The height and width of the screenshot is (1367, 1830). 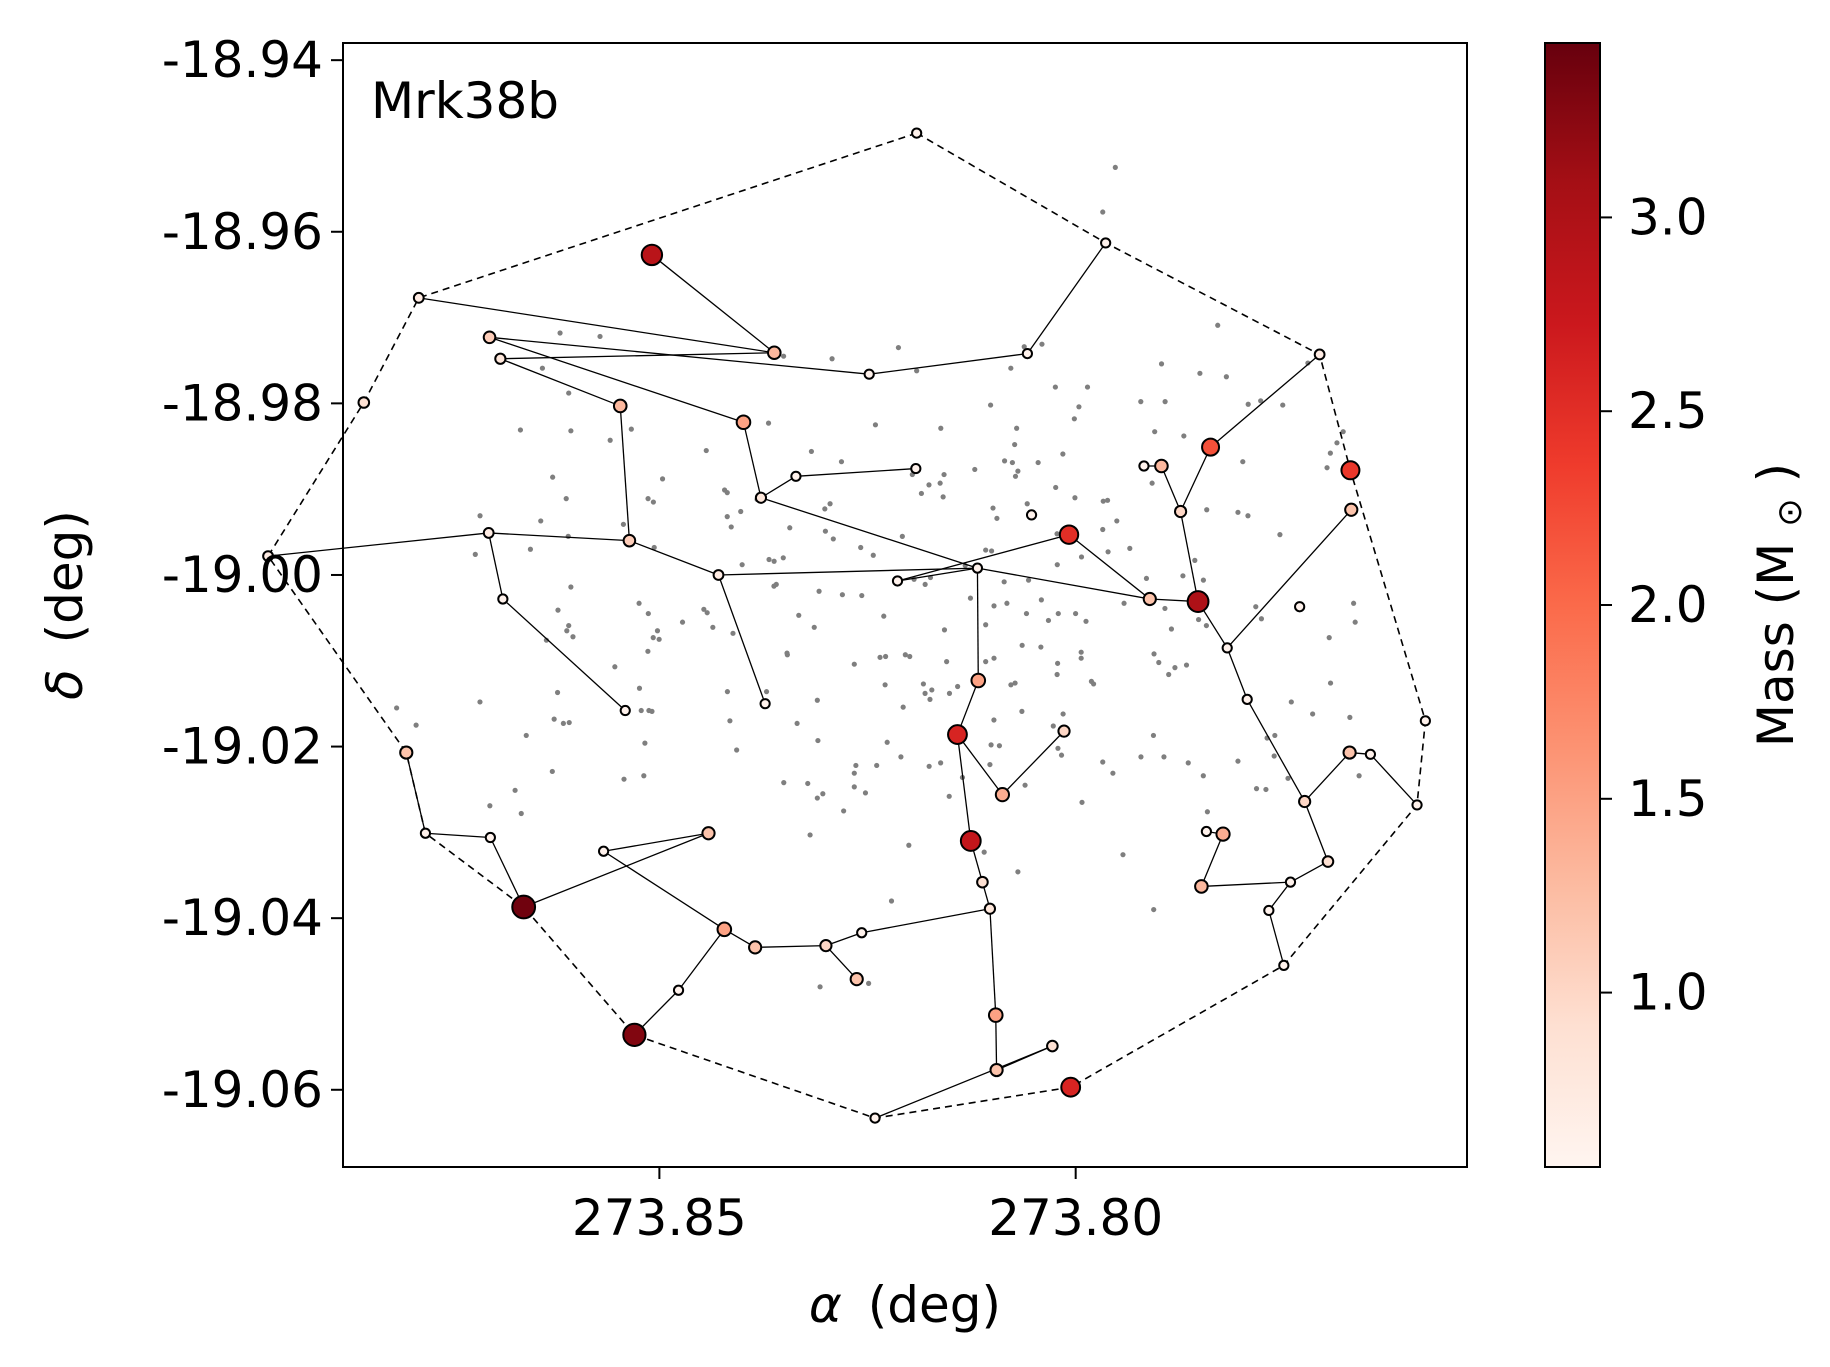 What do you see at coordinates (242, 918) in the screenshot?
I see `y-tick-label: -19.04` at bounding box center [242, 918].